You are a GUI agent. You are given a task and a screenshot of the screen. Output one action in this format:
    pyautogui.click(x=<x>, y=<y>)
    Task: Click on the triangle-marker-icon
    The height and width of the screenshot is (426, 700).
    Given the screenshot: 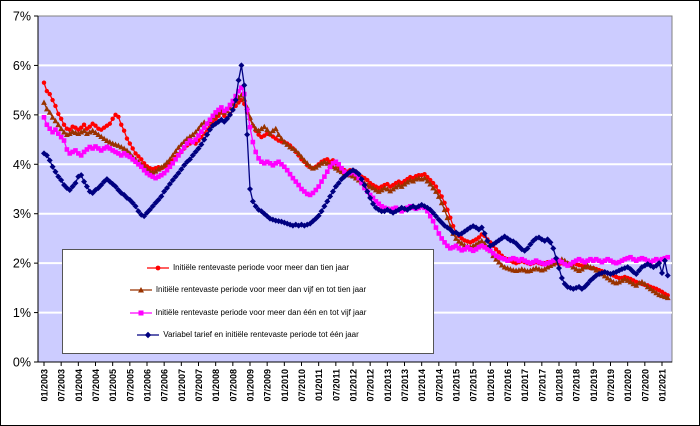 What is the action you would take?
    pyautogui.click(x=140, y=290)
    